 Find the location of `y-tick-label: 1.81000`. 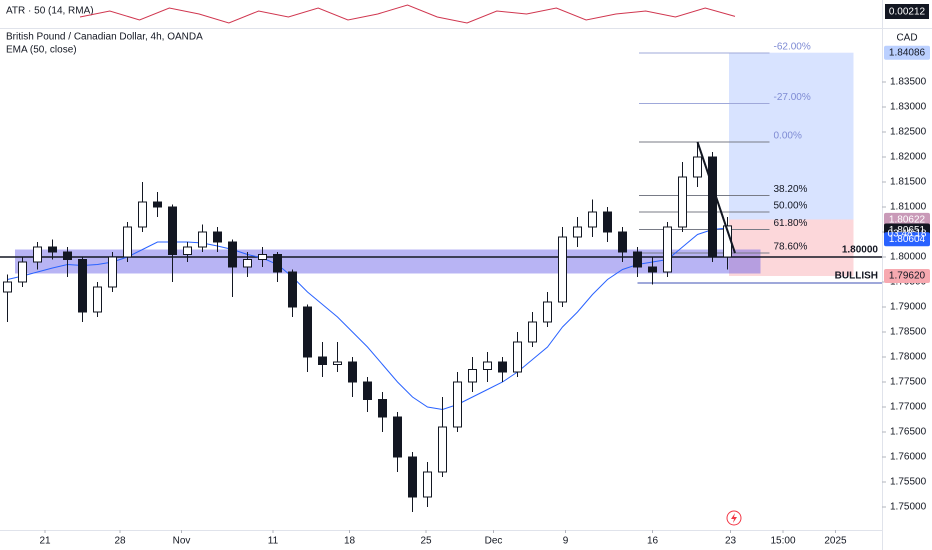

y-tick-label: 1.81000 is located at coordinates (908, 207).